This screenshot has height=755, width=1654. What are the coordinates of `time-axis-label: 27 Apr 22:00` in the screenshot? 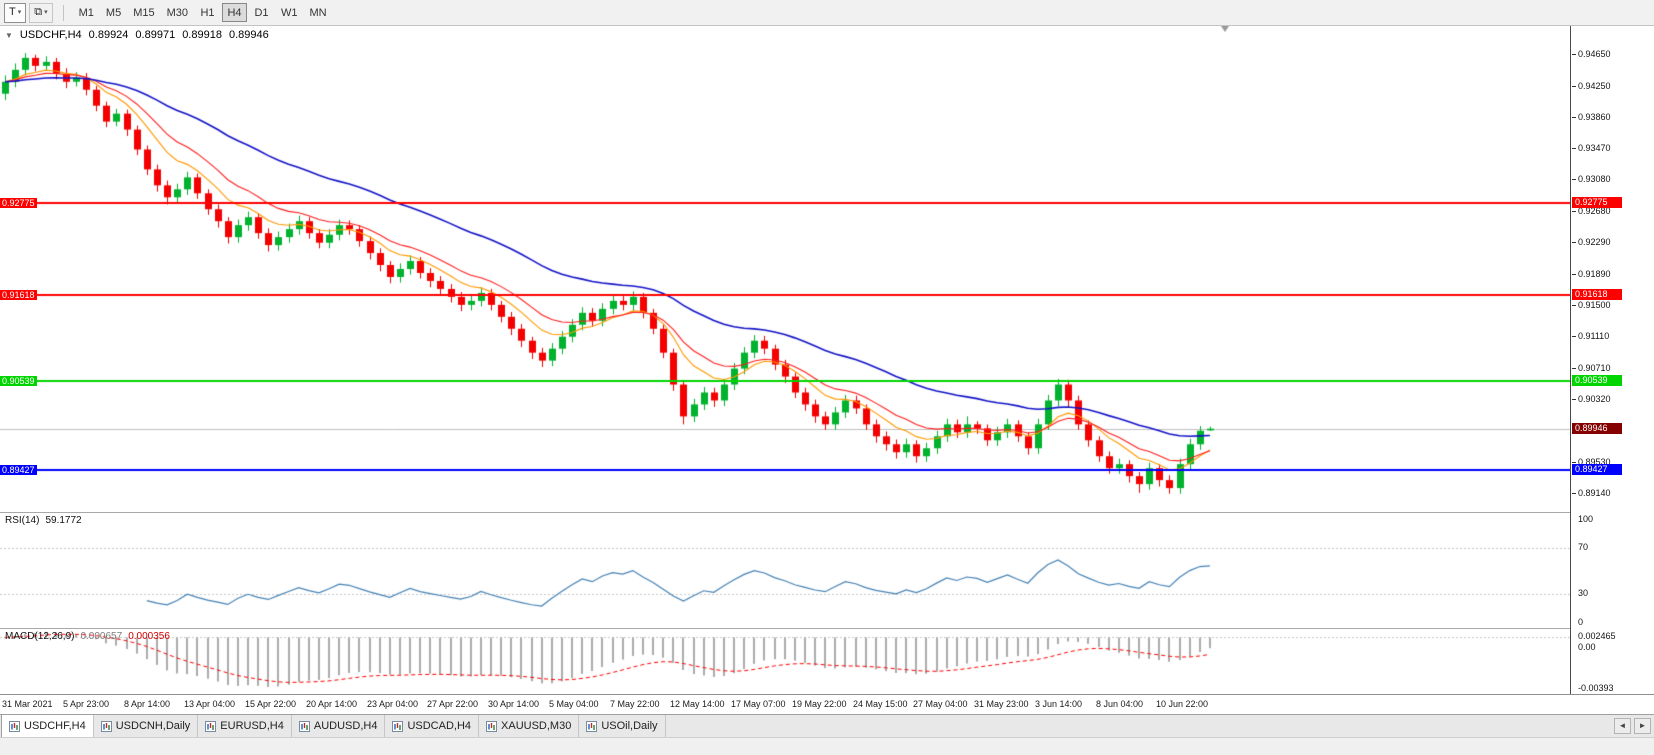 It's located at (453, 704).